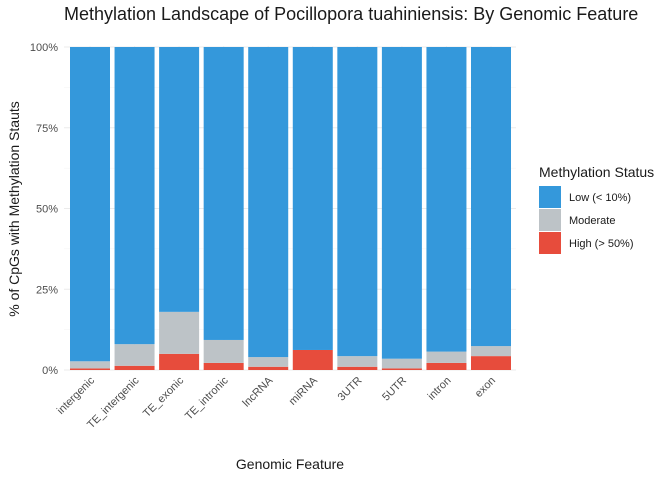 The height and width of the screenshot is (480, 672). I want to click on y-axis-ticks: 0% 25% 50% 75% 100%, so click(44, 209).